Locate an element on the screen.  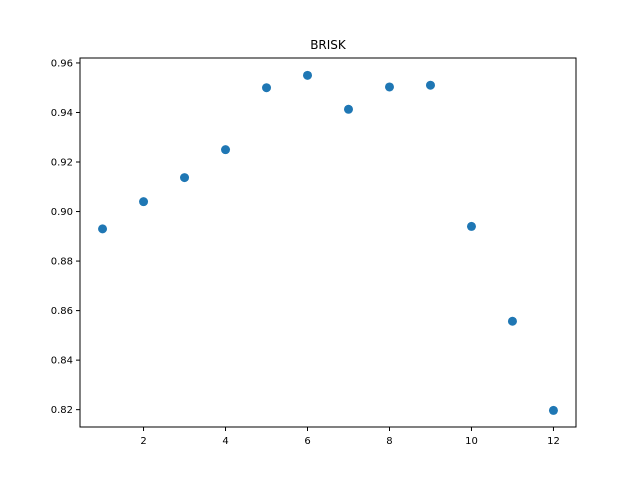
chart-title: BRISK is located at coordinates (328, 45).